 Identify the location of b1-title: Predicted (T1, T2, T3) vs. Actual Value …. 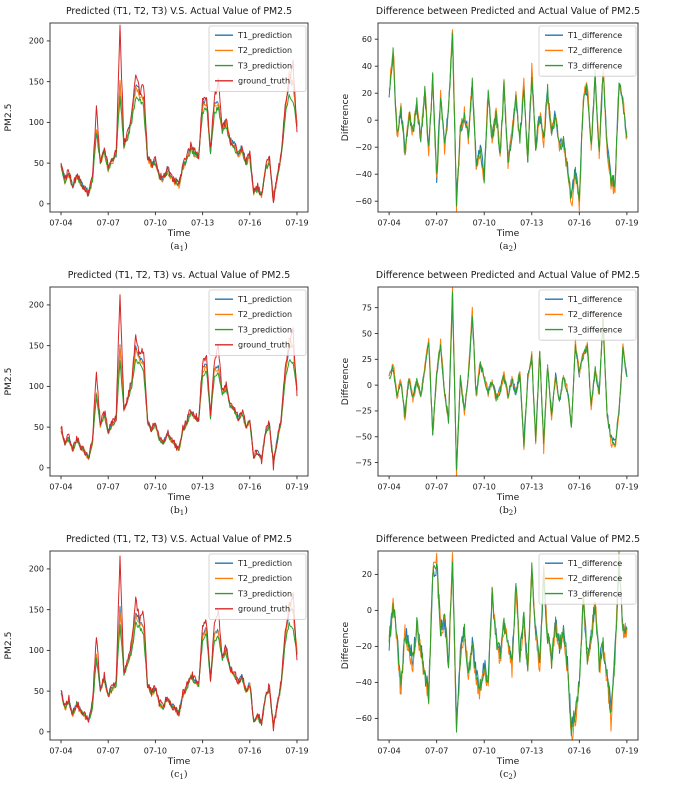
(179, 275).